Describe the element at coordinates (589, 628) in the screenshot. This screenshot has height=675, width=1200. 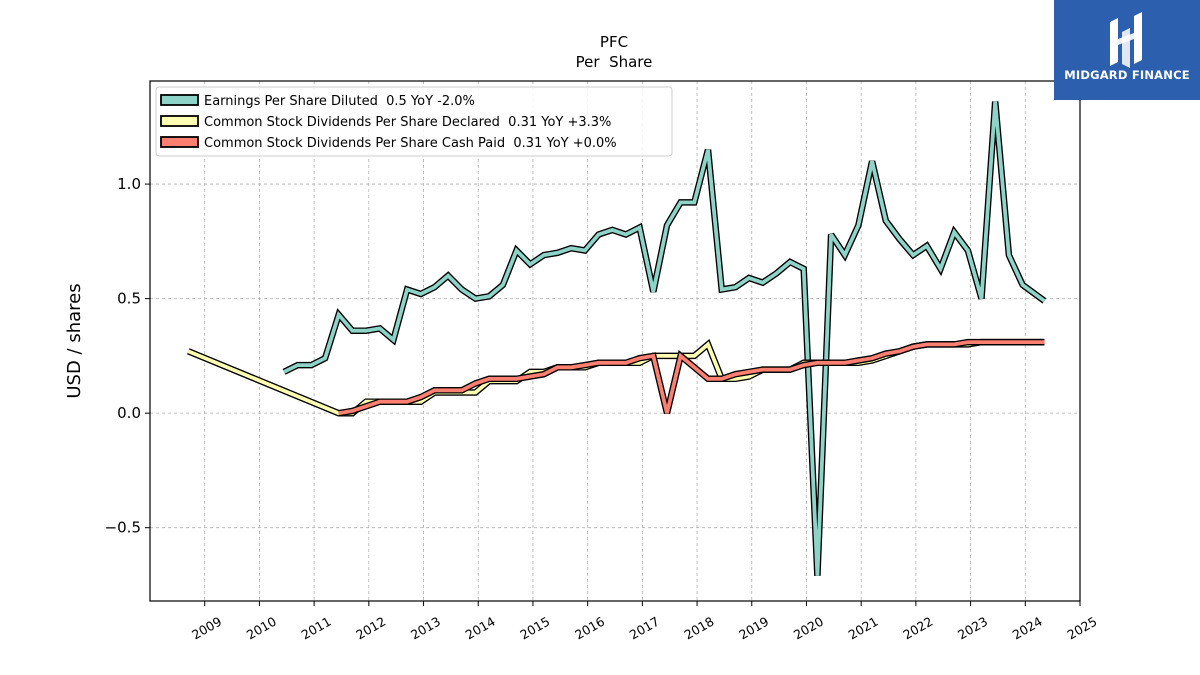
I see `x-tick-label: 2016` at that location.